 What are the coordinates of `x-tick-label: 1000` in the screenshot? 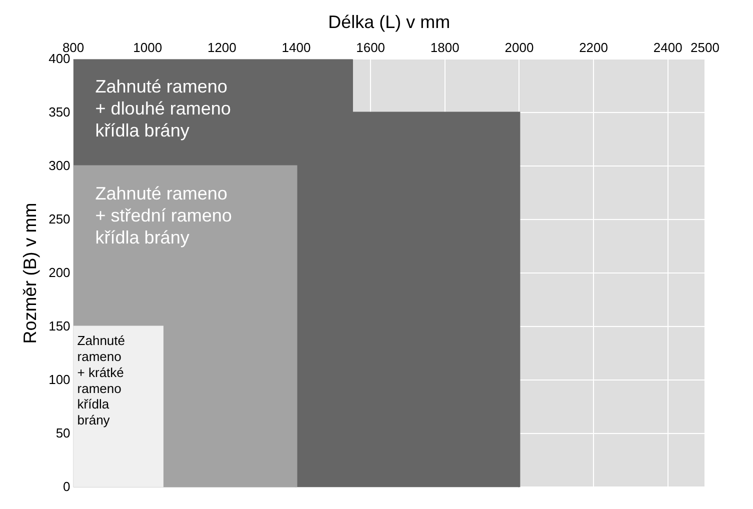 It's located at (147, 47).